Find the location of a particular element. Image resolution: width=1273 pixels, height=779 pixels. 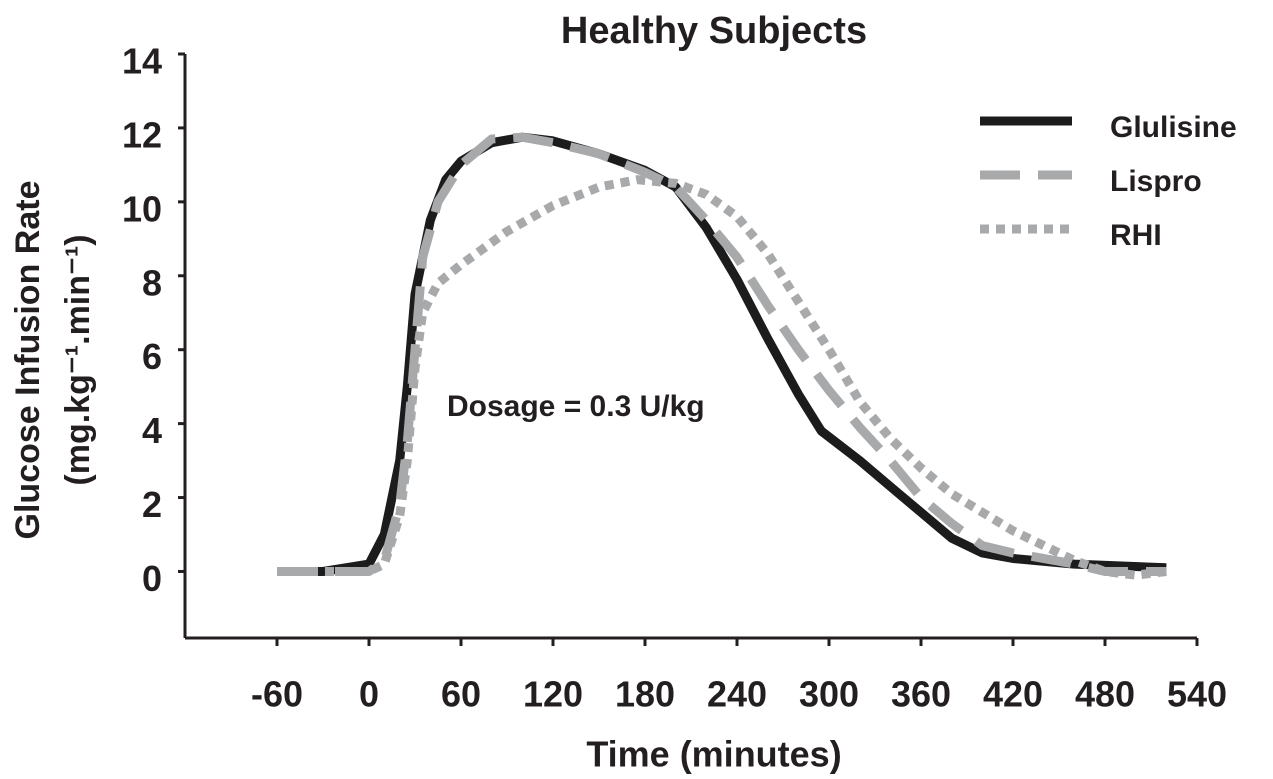

legend-label: Lispro is located at coordinates (1156, 181).